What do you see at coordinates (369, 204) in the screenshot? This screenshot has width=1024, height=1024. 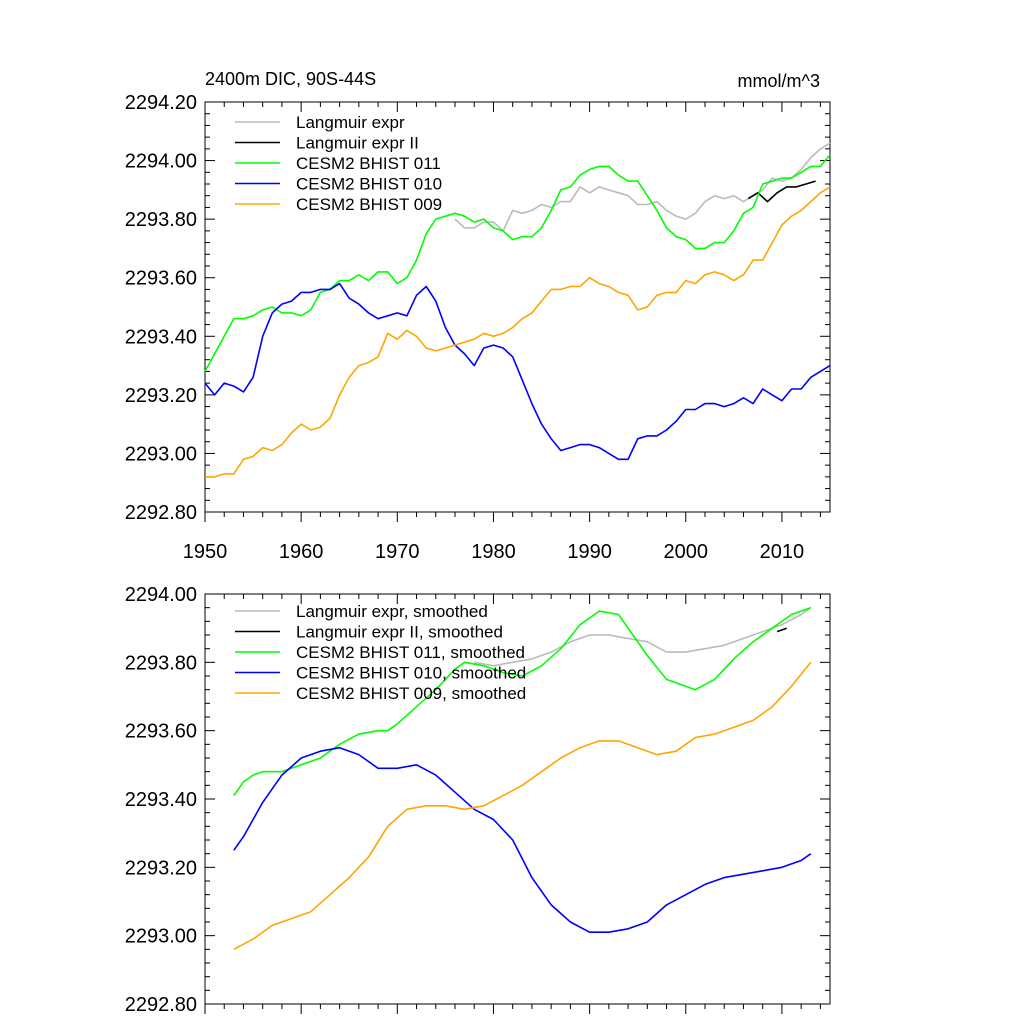 I see `top-legend-label: CESM2 BHIST 009` at bounding box center [369, 204].